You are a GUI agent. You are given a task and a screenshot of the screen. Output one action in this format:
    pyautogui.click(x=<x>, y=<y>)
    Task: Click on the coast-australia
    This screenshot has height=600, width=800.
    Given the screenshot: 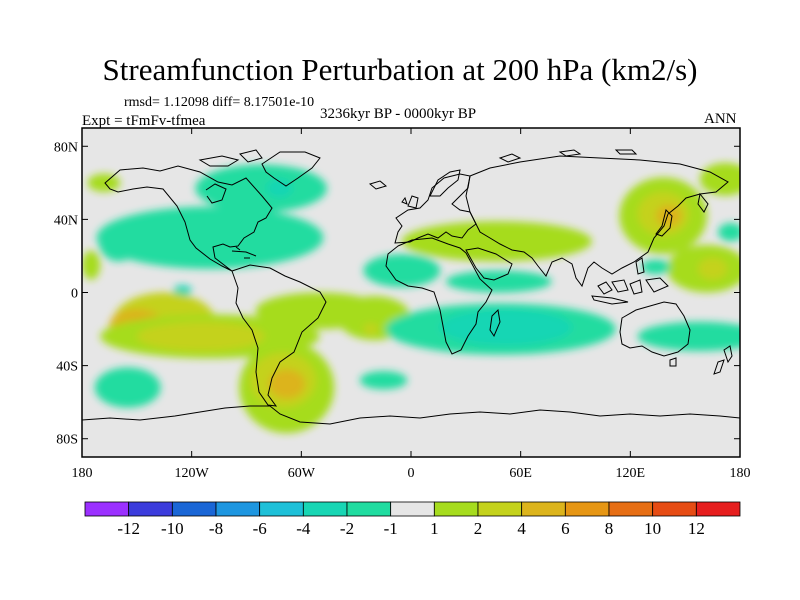 What is the action you would take?
    pyautogui.click(x=655, y=329)
    